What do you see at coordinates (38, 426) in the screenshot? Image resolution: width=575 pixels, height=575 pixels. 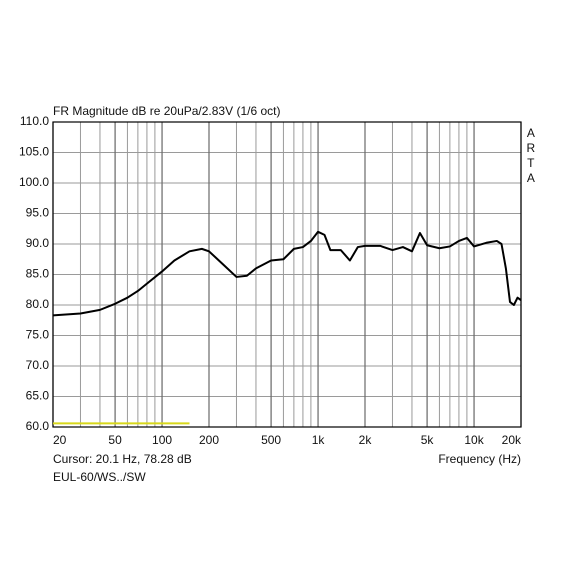 I see `y-tick-label: 60.0` at bounding box center [38, 426].